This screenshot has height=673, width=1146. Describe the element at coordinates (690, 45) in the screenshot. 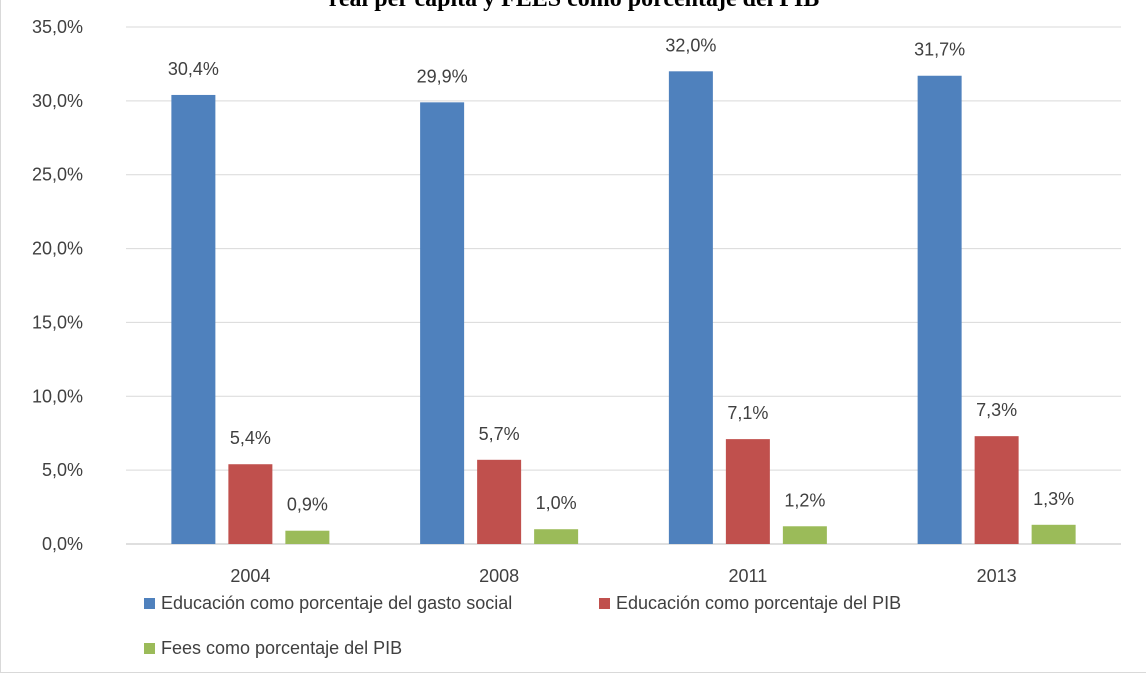

I see `data-label: 32,0%` at that location.